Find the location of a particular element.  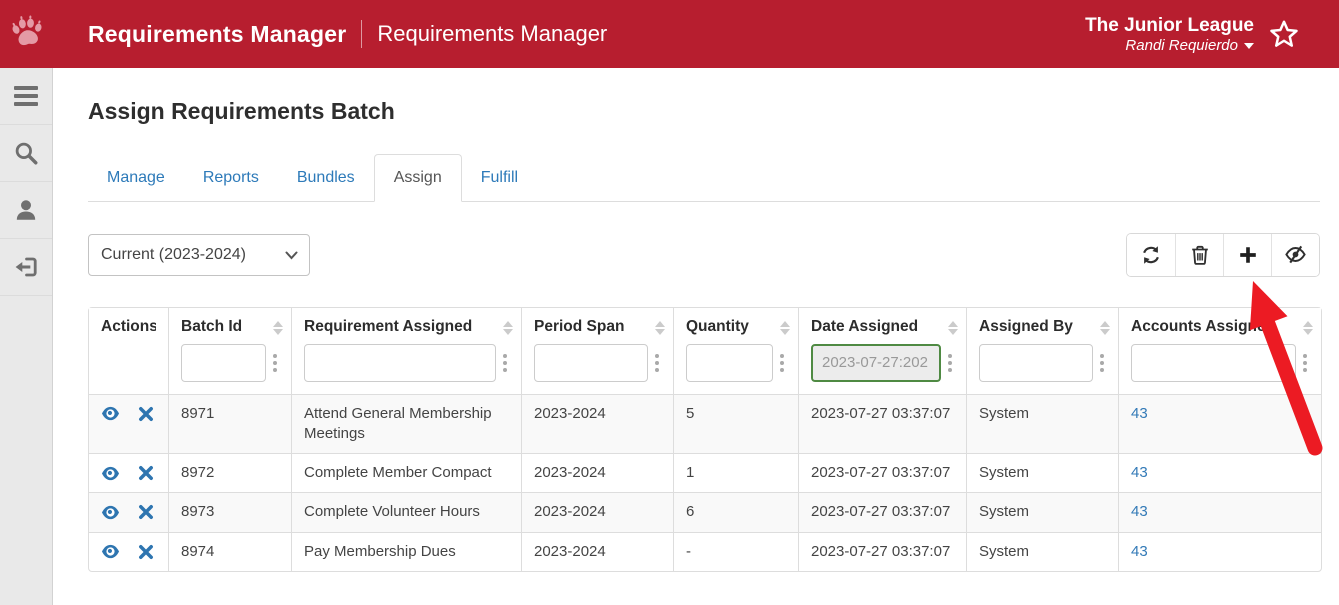

paw-logo is located at coordinates (27, 34).